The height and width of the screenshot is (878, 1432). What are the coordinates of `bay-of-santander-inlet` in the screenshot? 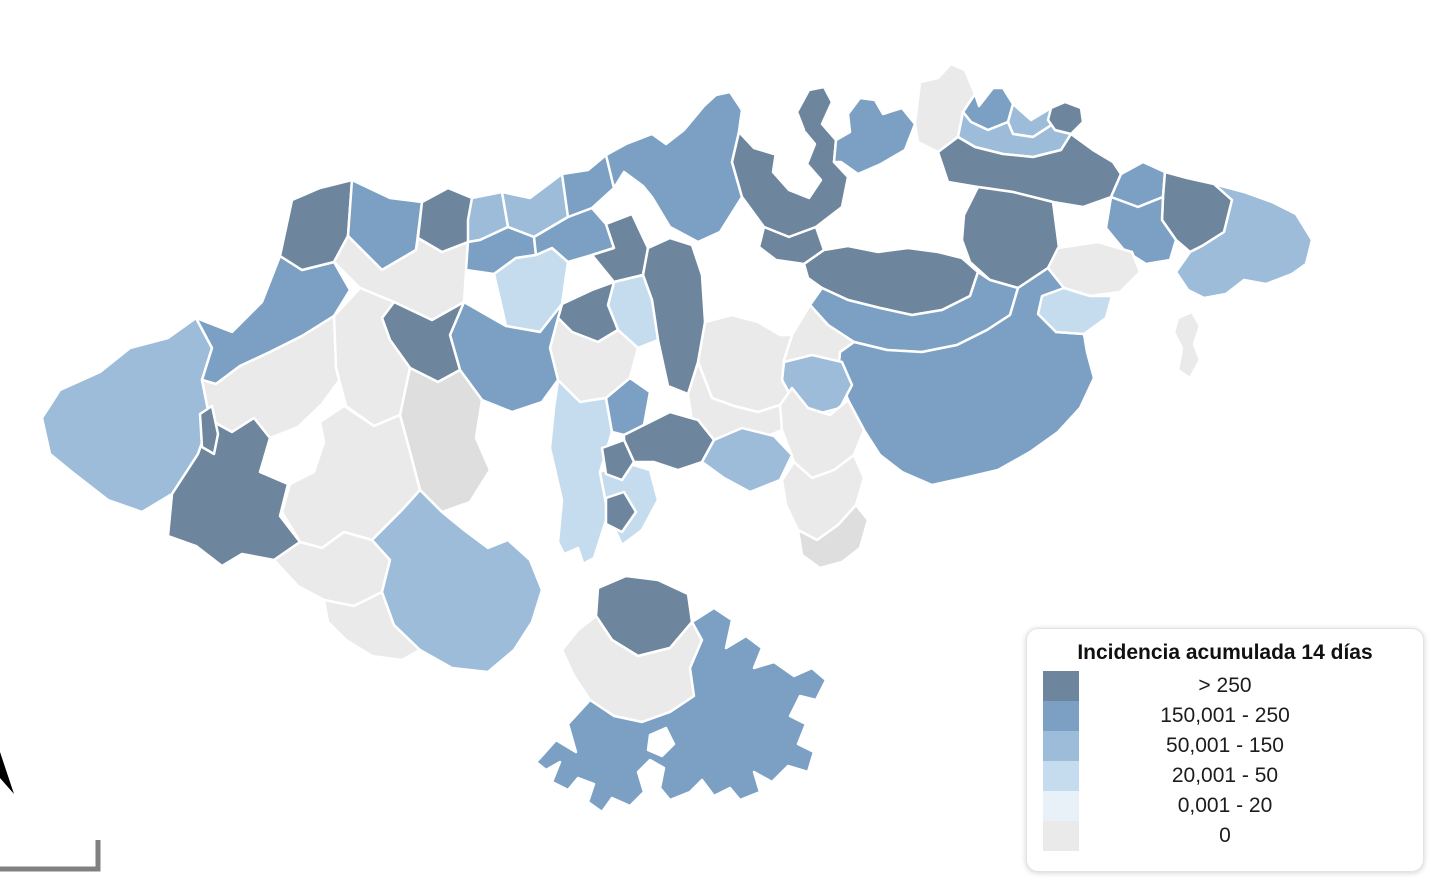 It's located at (797, 165).